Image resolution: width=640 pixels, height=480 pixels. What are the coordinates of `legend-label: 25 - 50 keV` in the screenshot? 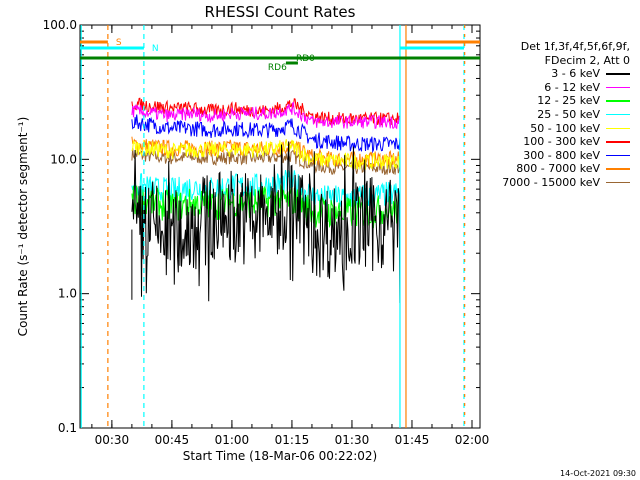 It's located at (568, 114).